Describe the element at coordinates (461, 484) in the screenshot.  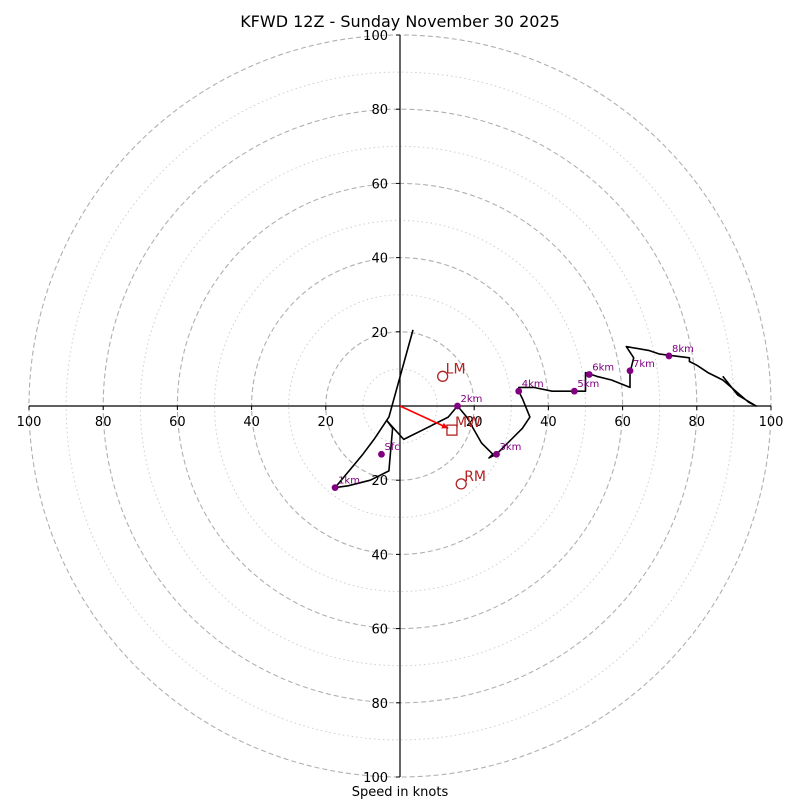
I see `storm-motion-rm-marker` at that location.